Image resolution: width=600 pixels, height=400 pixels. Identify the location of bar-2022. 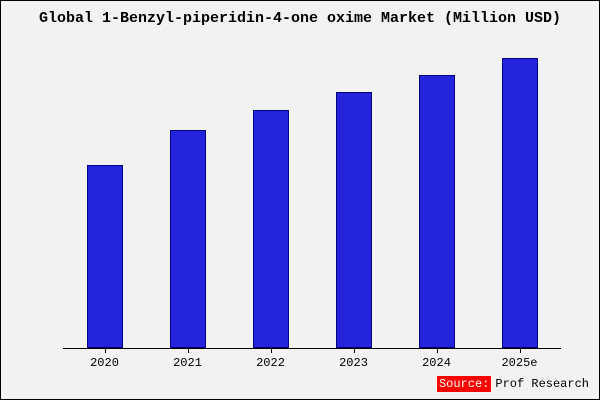
(270, 229).